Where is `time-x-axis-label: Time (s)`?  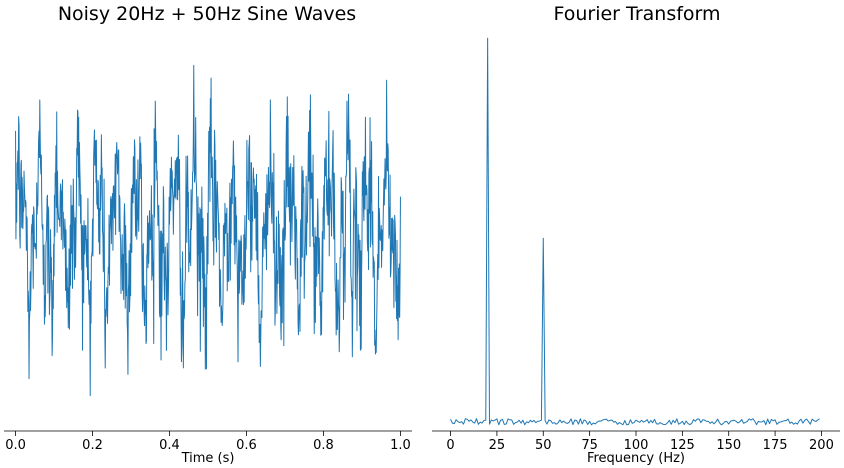 time-x-axis-label: Time (s) is located at coordinates (208, 458).